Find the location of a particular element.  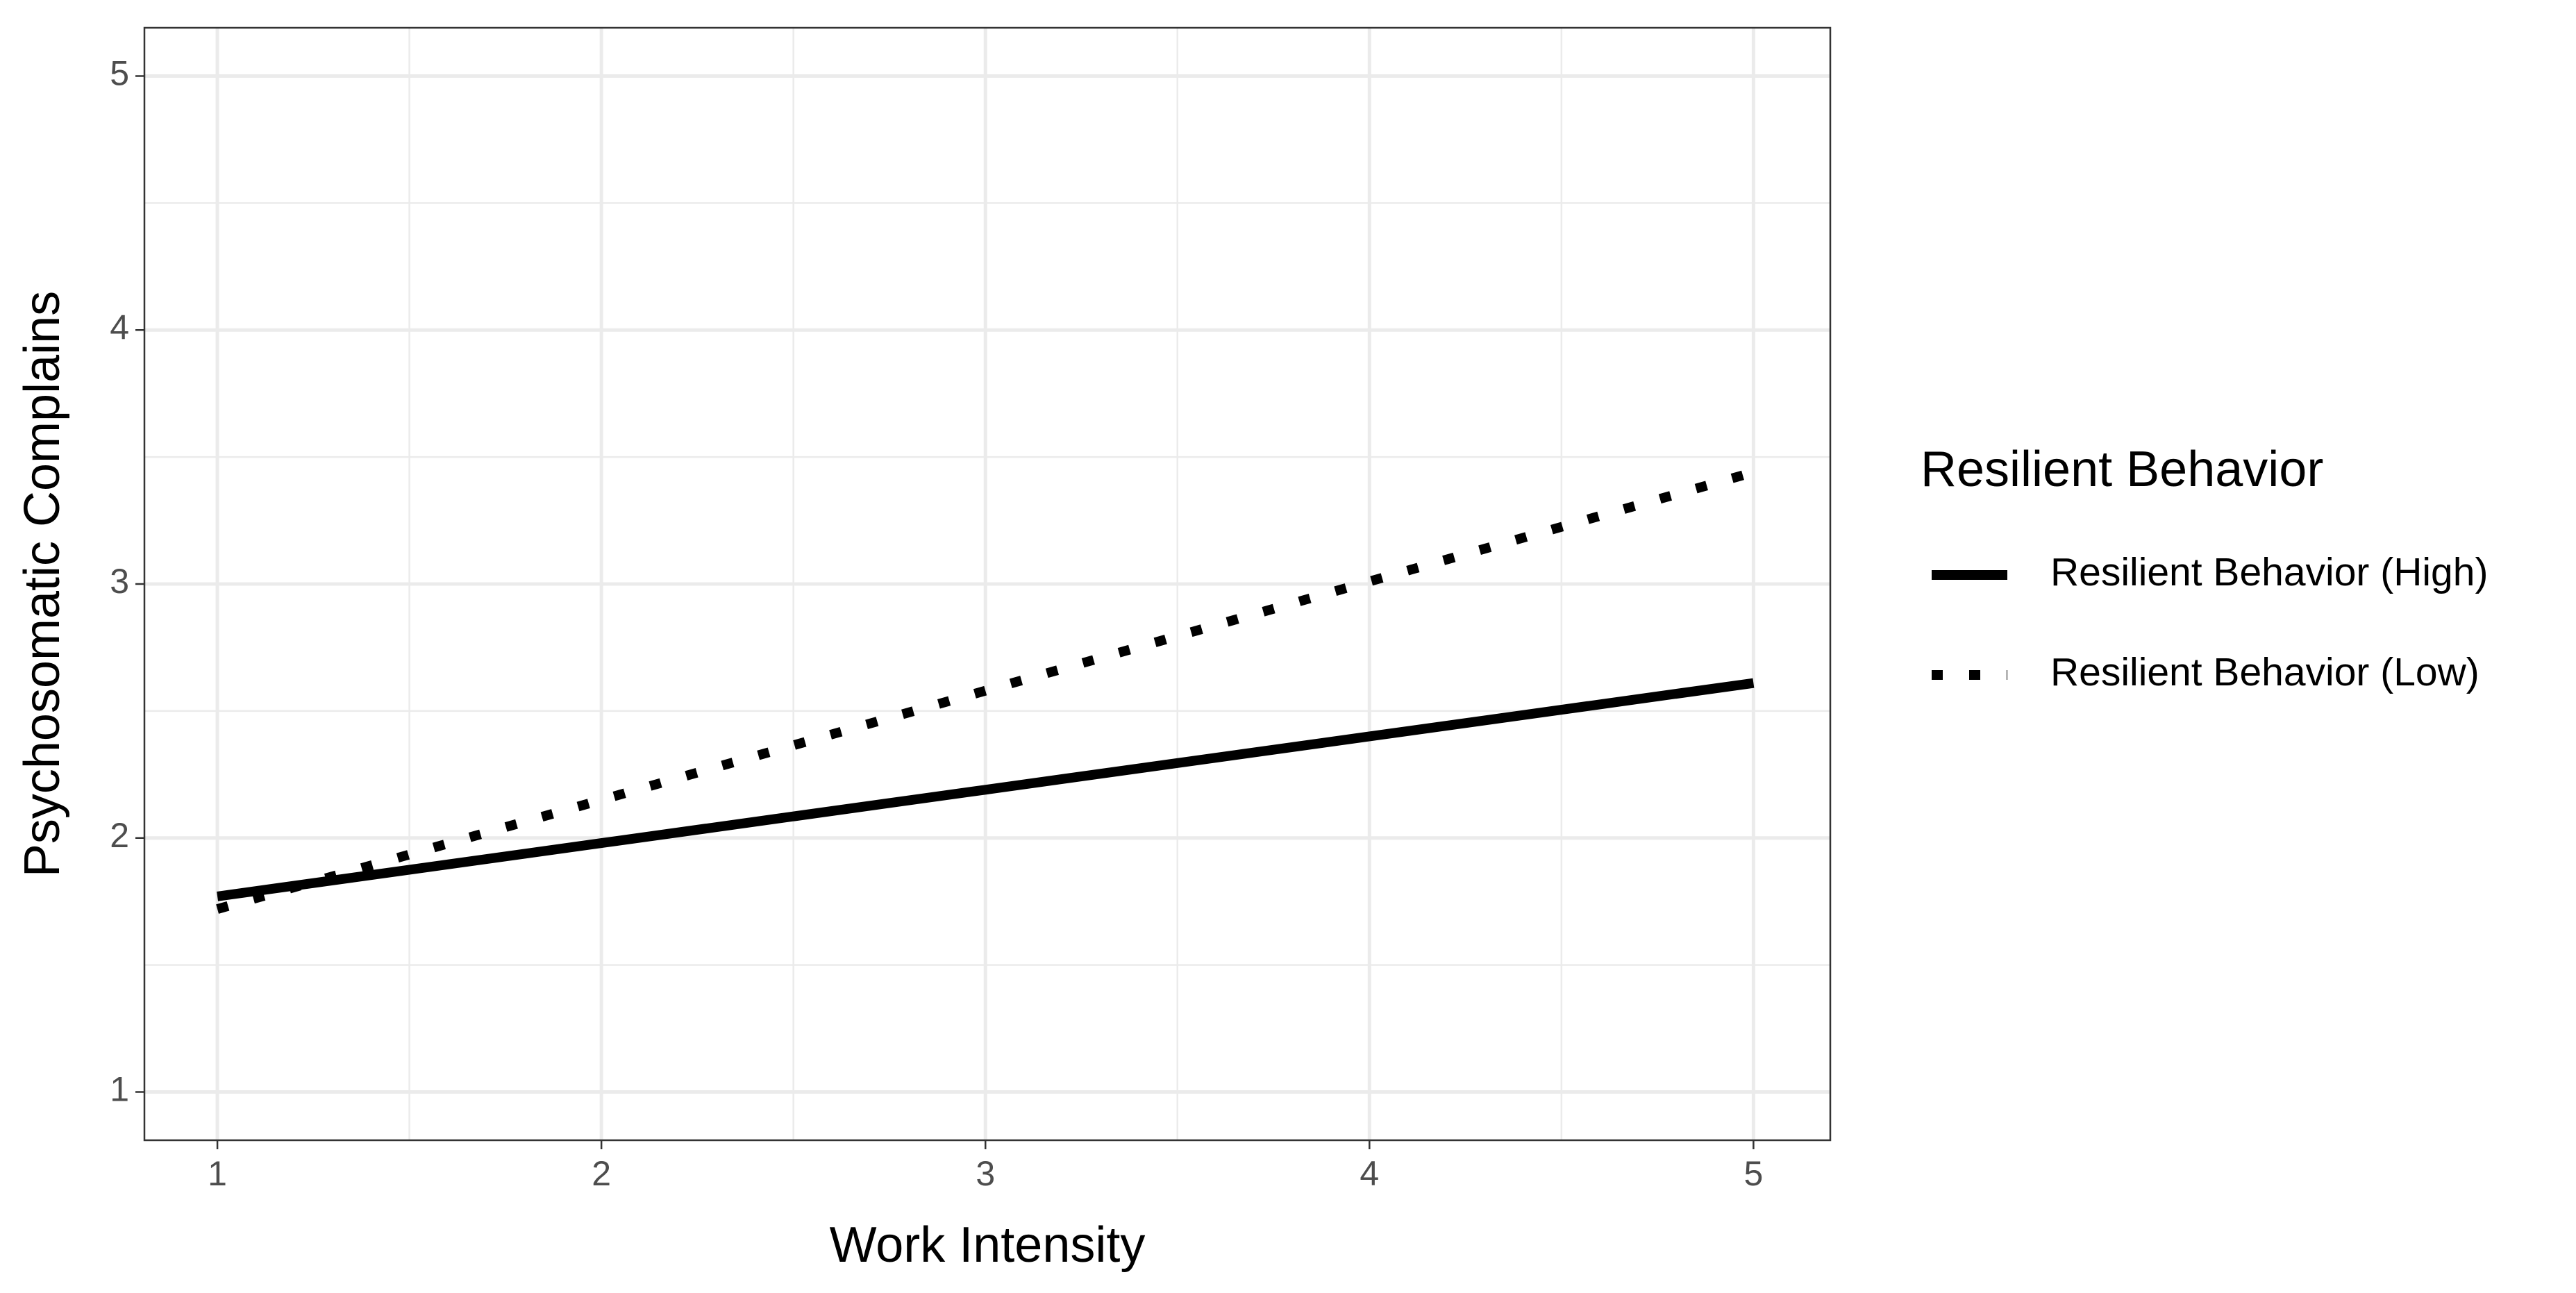

x-axis-title: Work Intensity is located at coordinates (988, 1245).